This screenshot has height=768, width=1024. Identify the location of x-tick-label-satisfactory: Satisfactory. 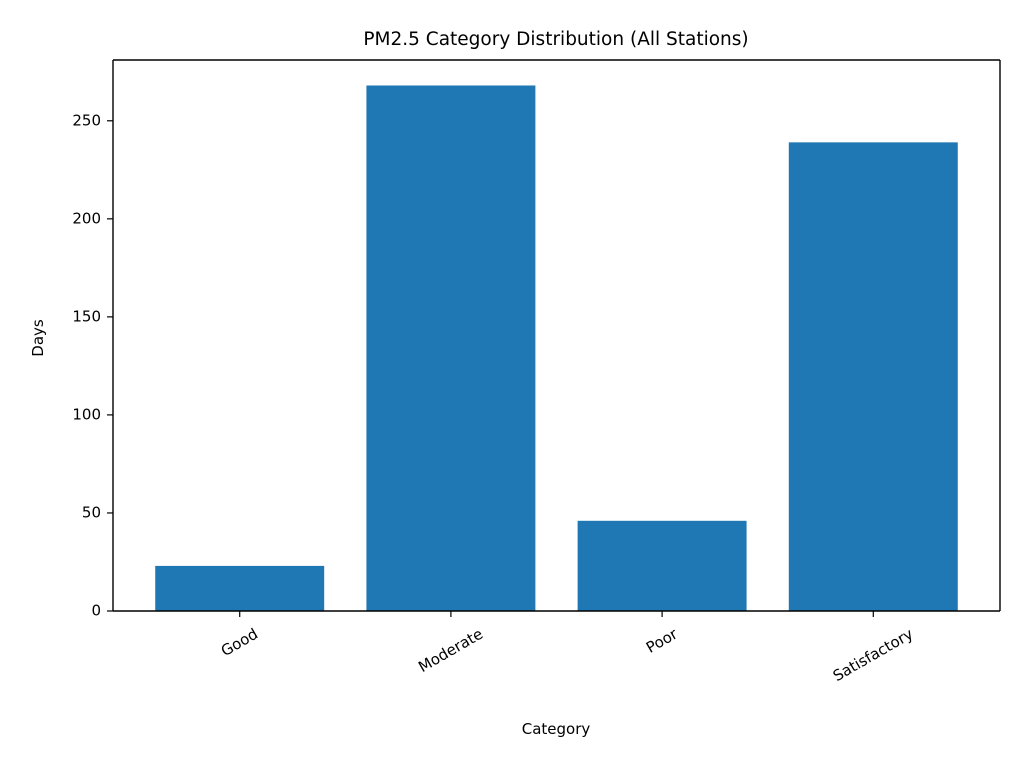
(873, 655).